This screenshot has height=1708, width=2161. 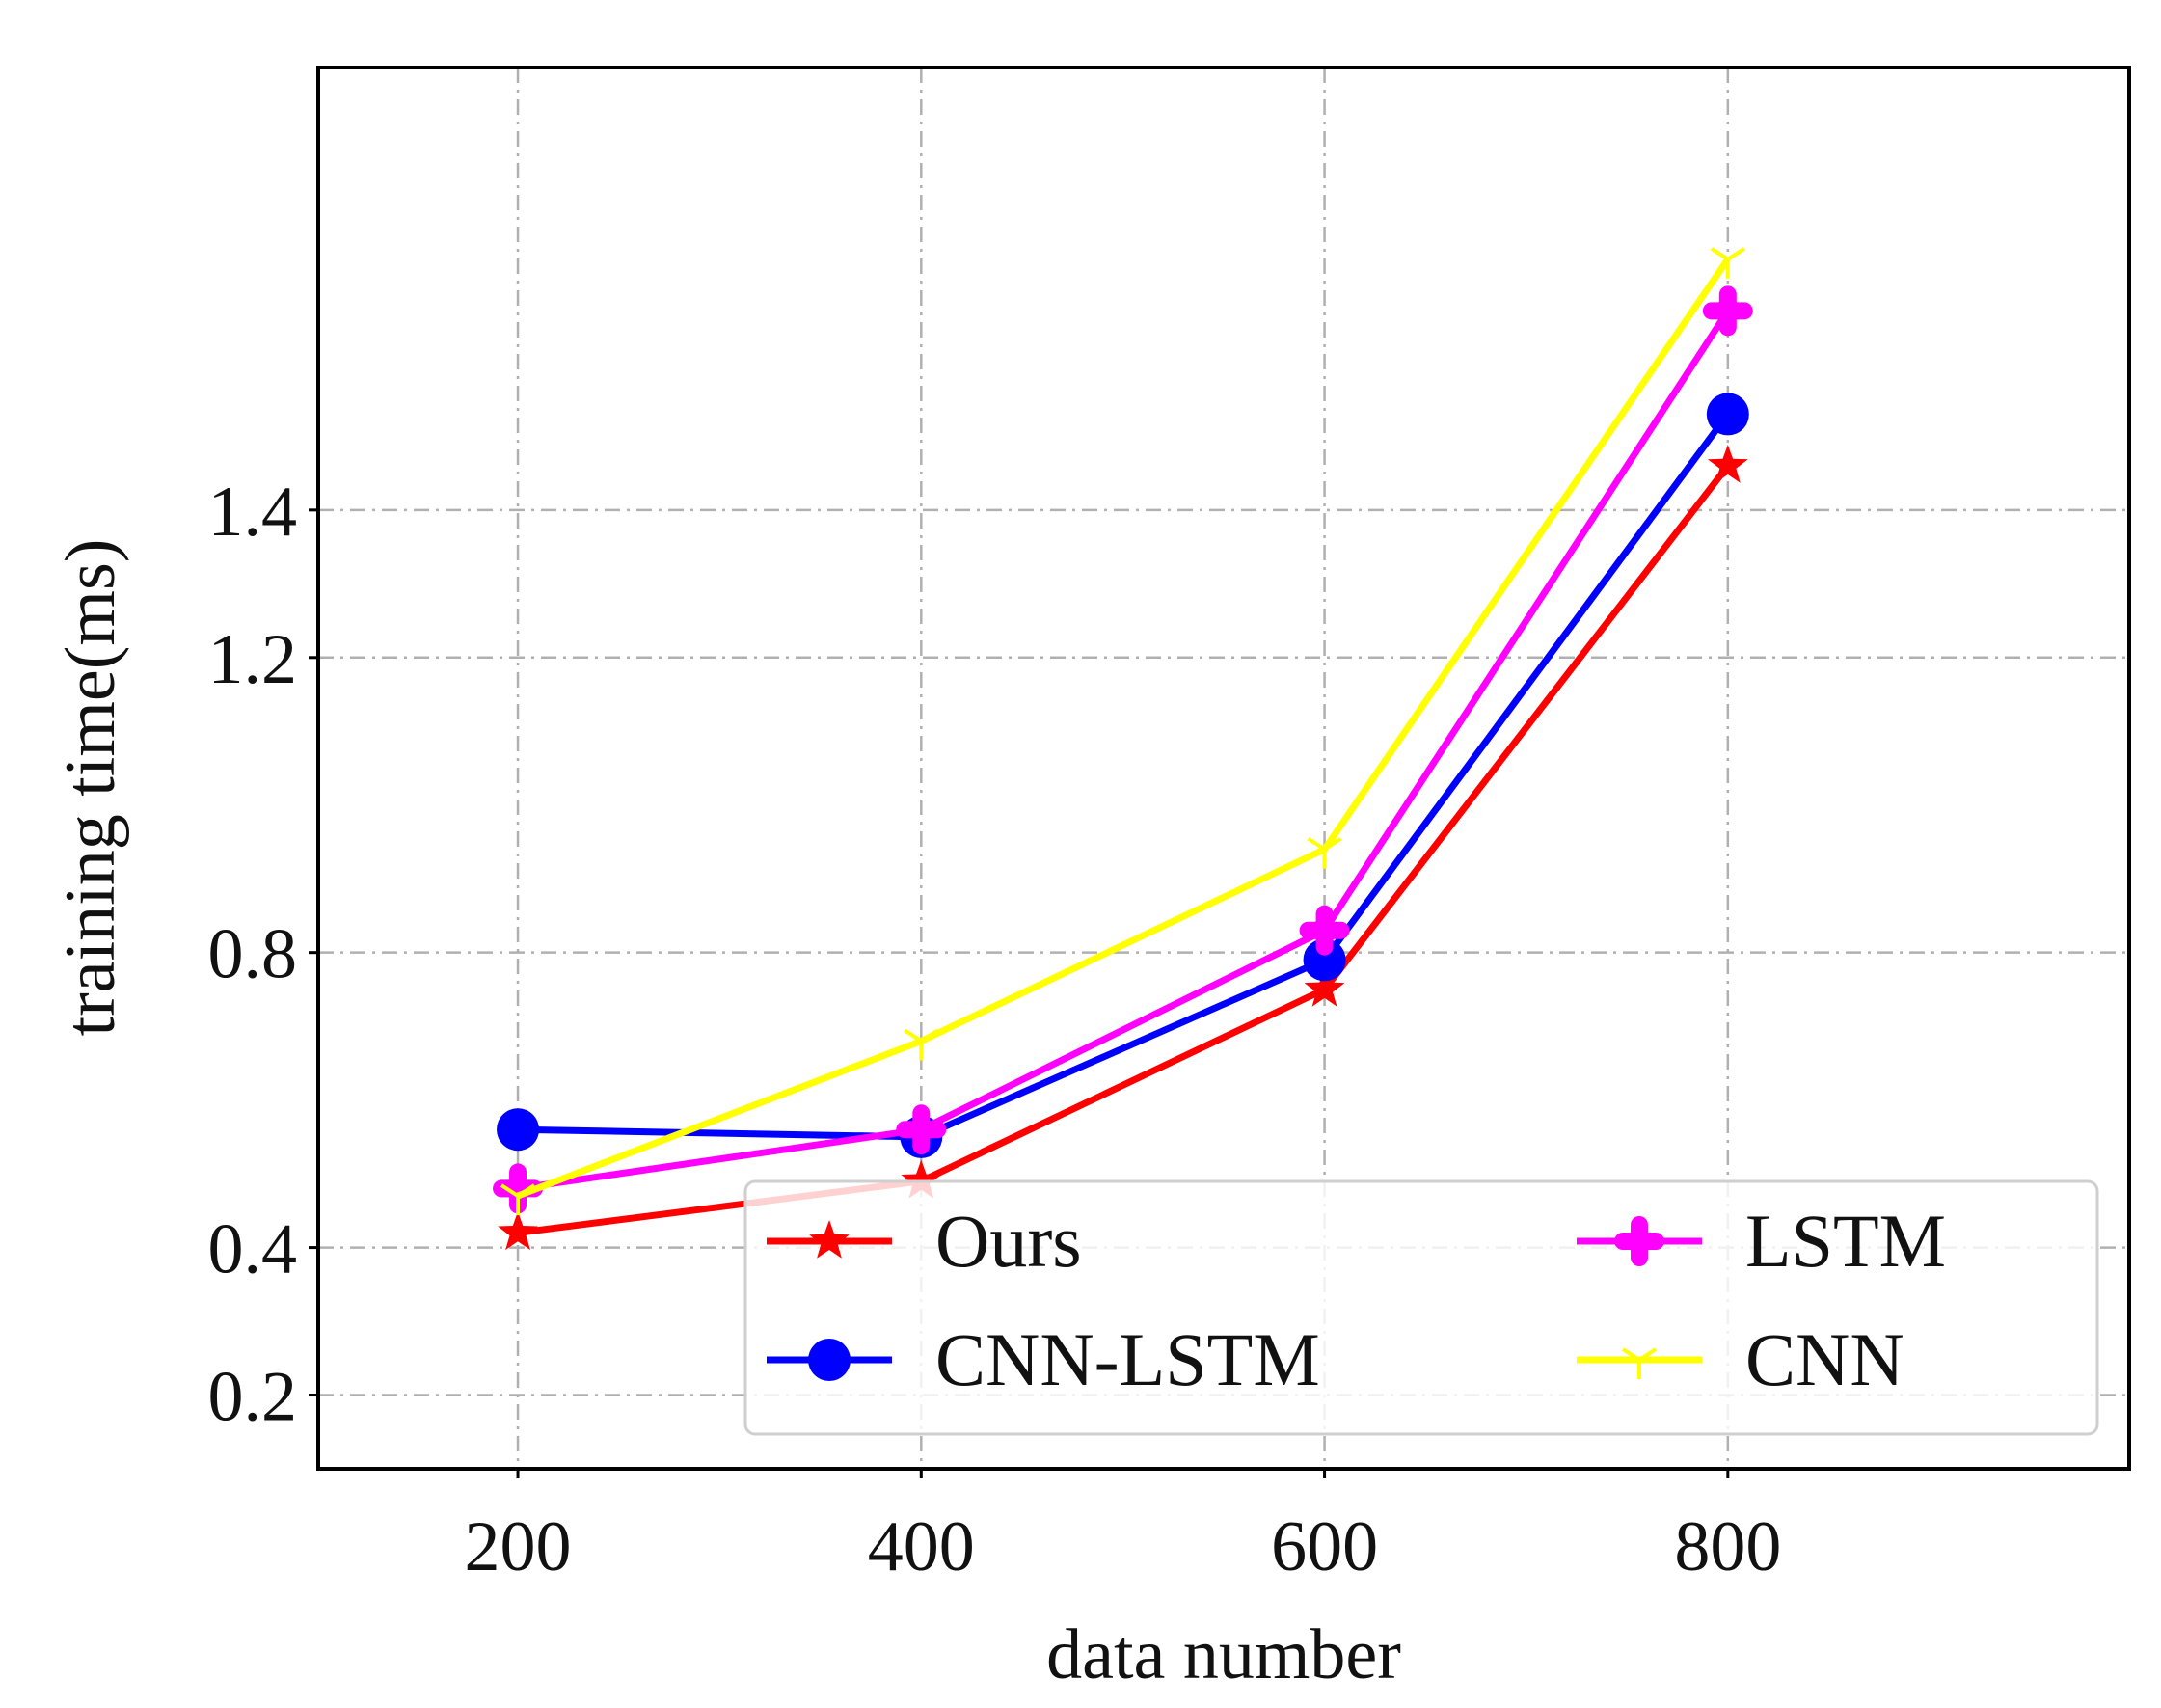 What do you see at coordinates (90, 788) in the screenshot?
I see `y-axis-title: training time(ms)` at bounding box center [90, 788].